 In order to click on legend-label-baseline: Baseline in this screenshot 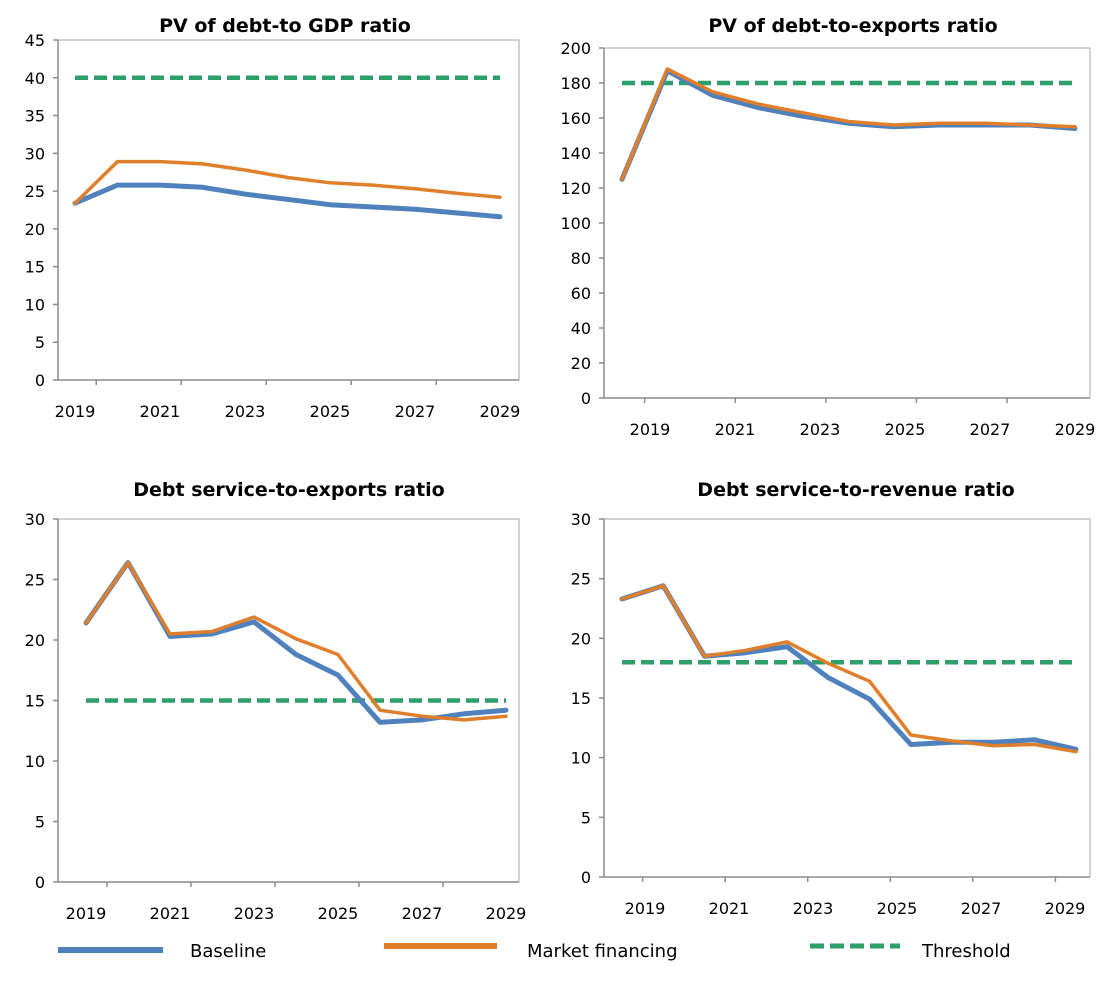, I will do `click(228, 951)`.